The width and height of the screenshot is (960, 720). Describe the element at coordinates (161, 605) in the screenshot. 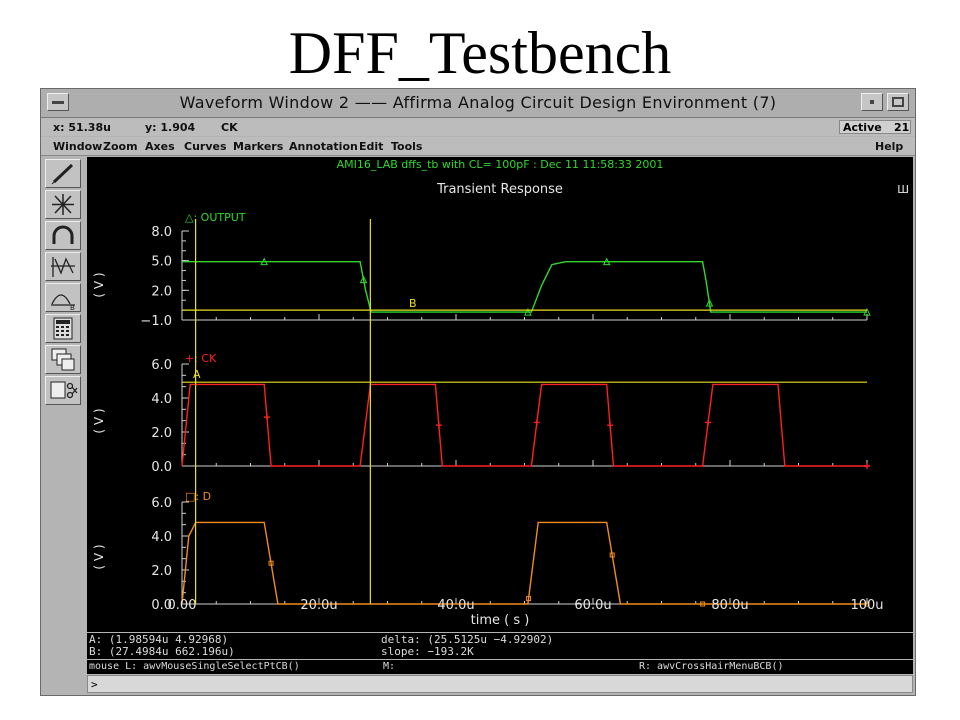

I see `y-tick-label-d: 0.0` at that location.